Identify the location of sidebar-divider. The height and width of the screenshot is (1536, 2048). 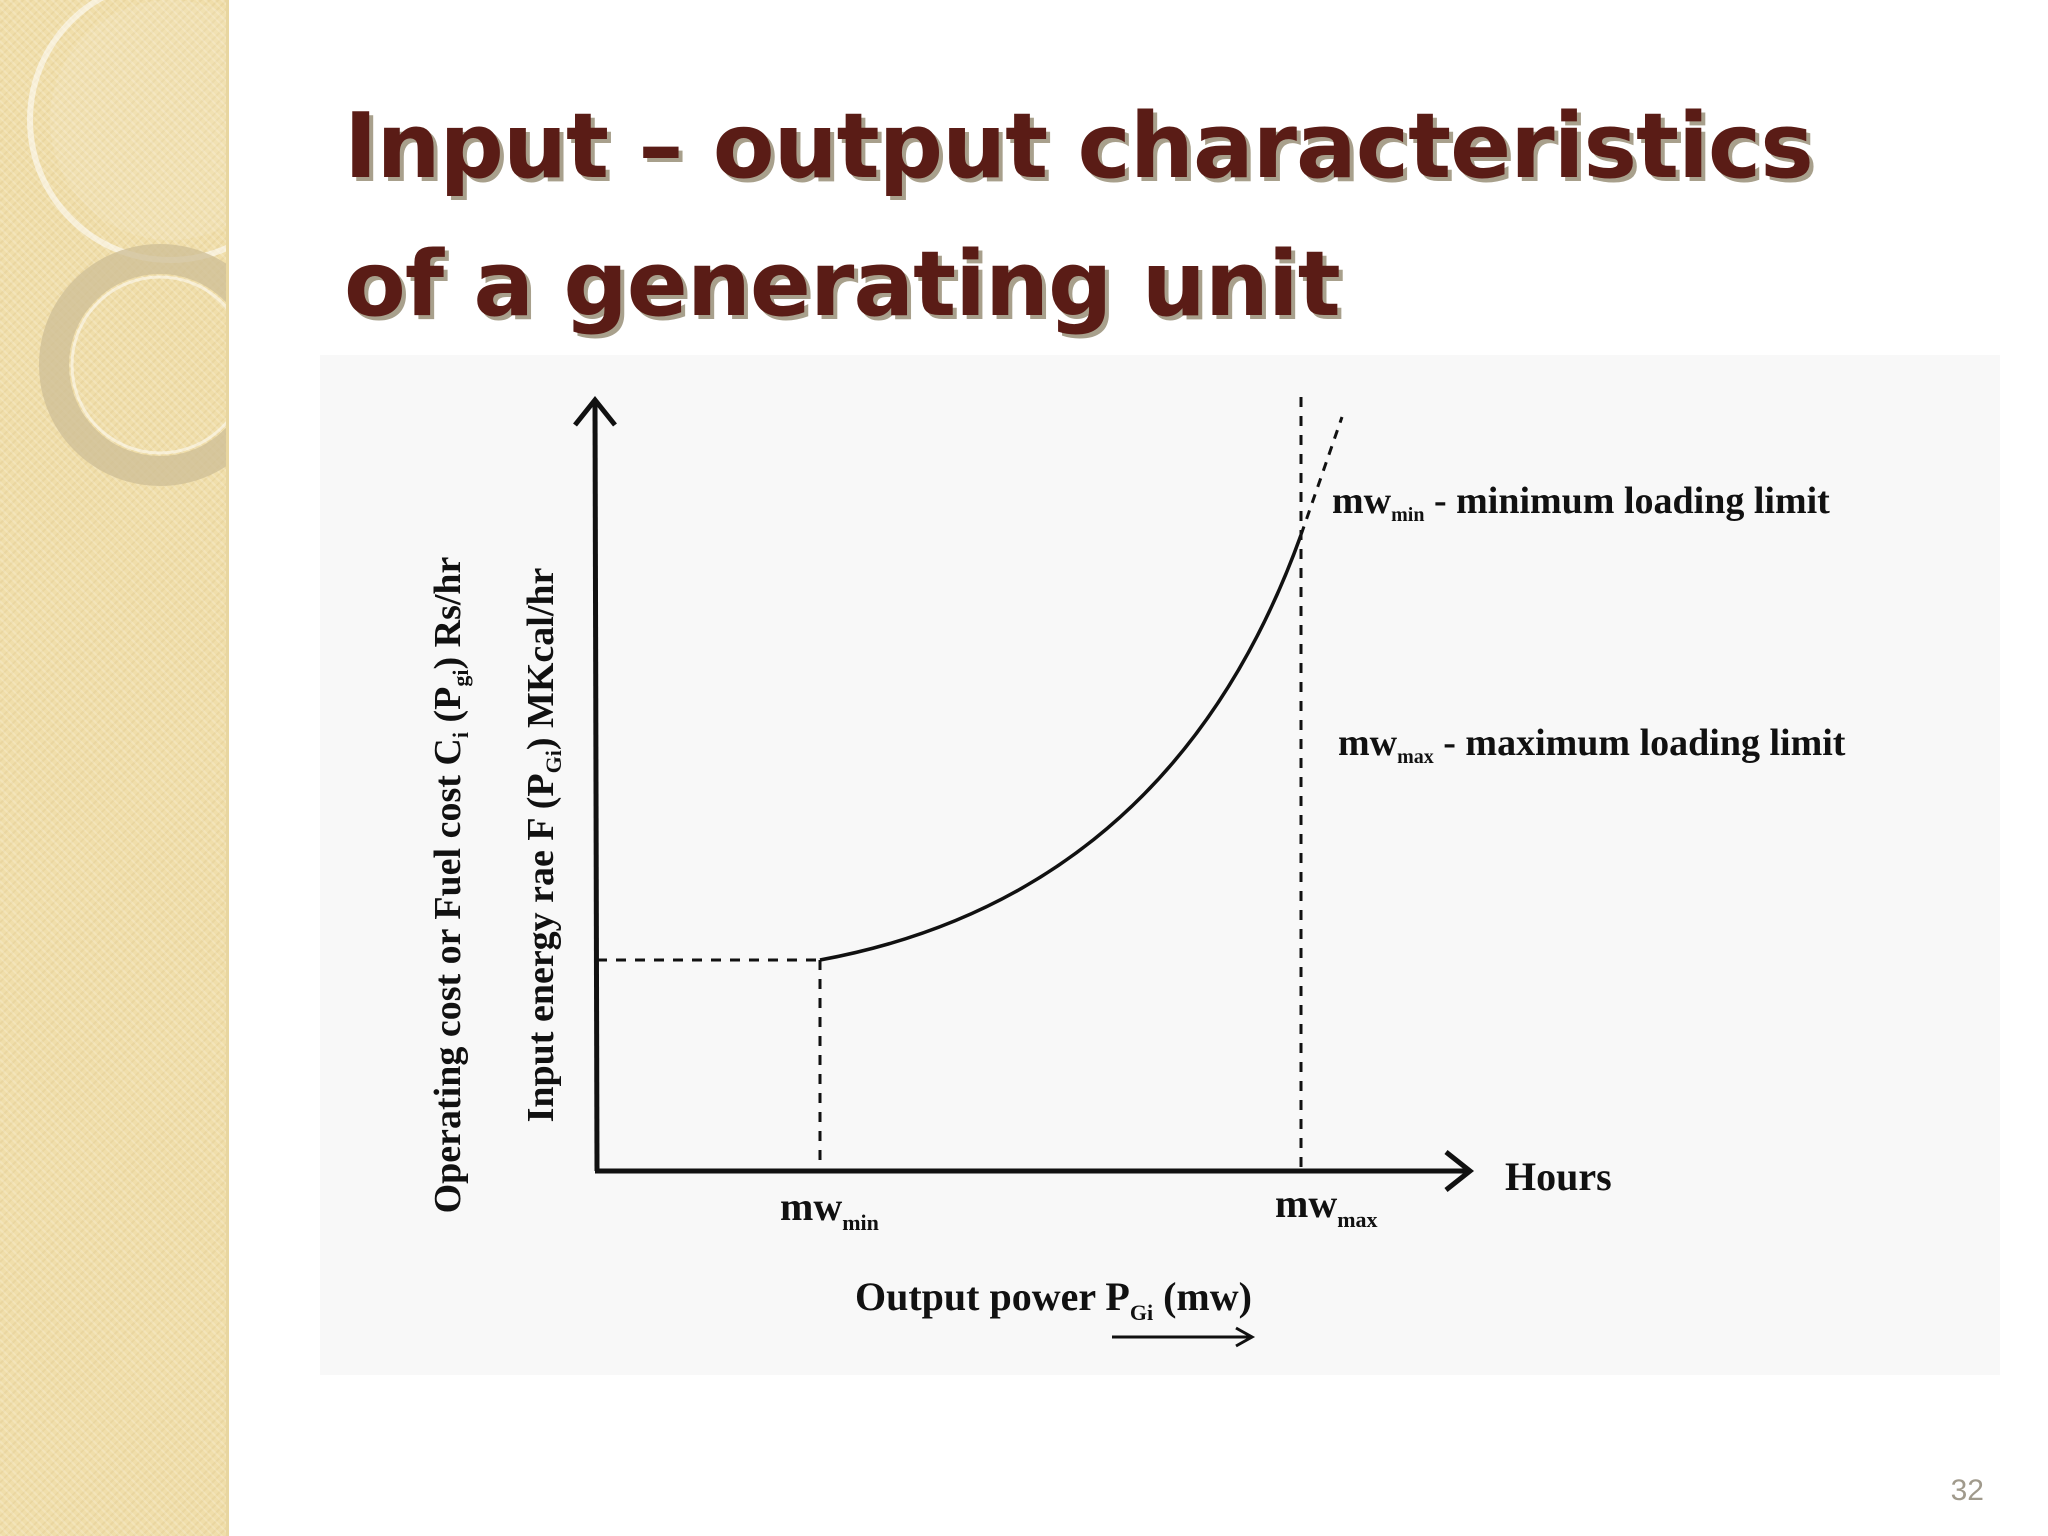
(227, 768).